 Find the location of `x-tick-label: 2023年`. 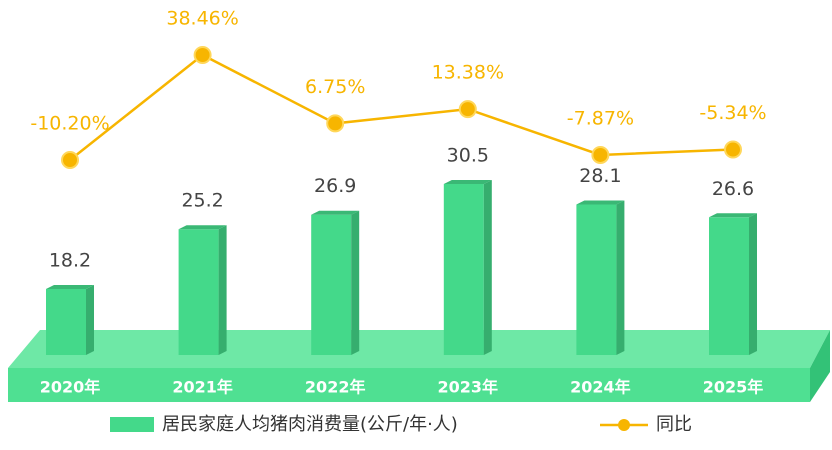

x-tick-label: 2023年 is located at coordinates (468, 387).